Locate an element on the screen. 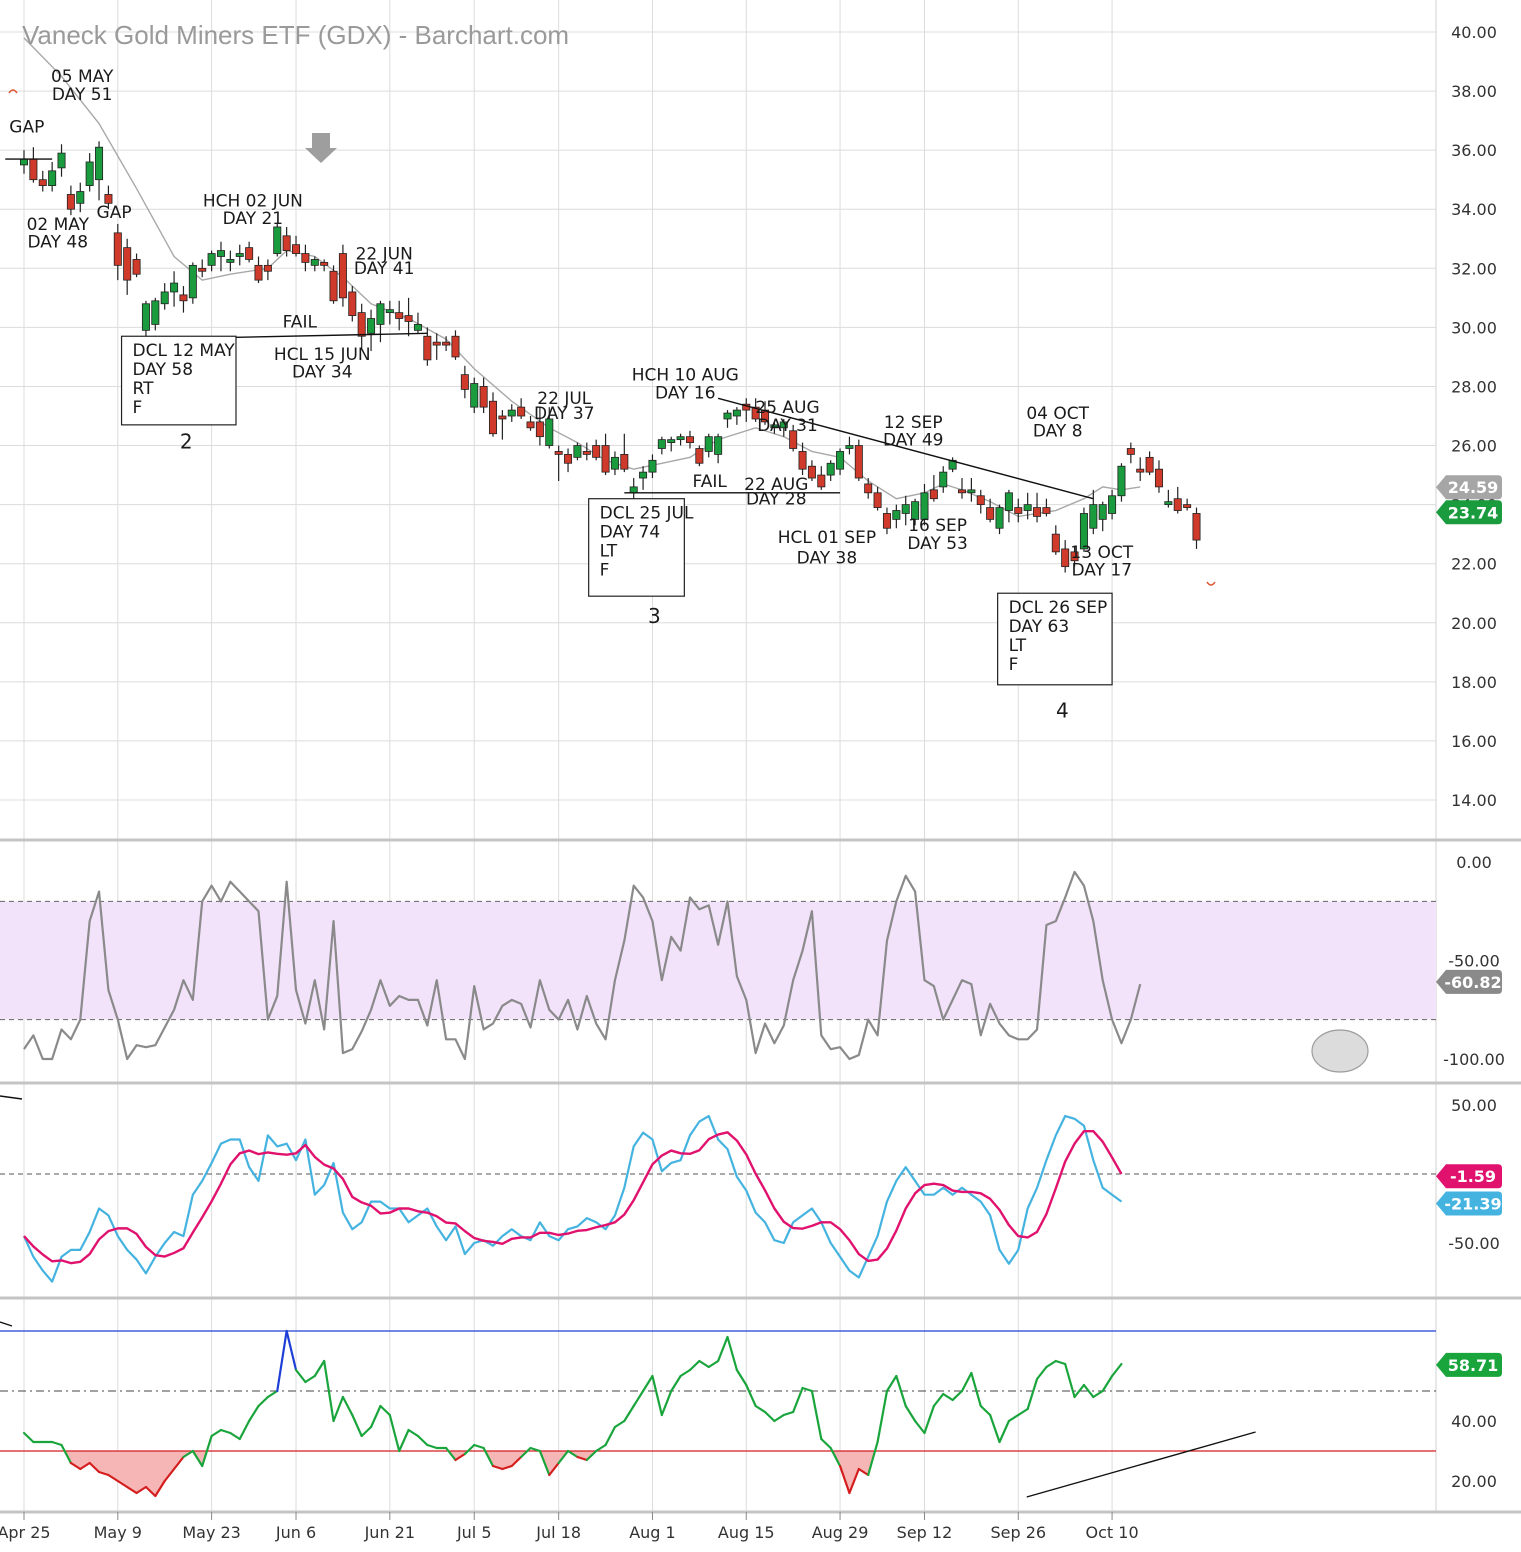 This screenshot has height=1552, width=1521. date-tick-label: Aug 1 is located at coordinates (652, 1532).